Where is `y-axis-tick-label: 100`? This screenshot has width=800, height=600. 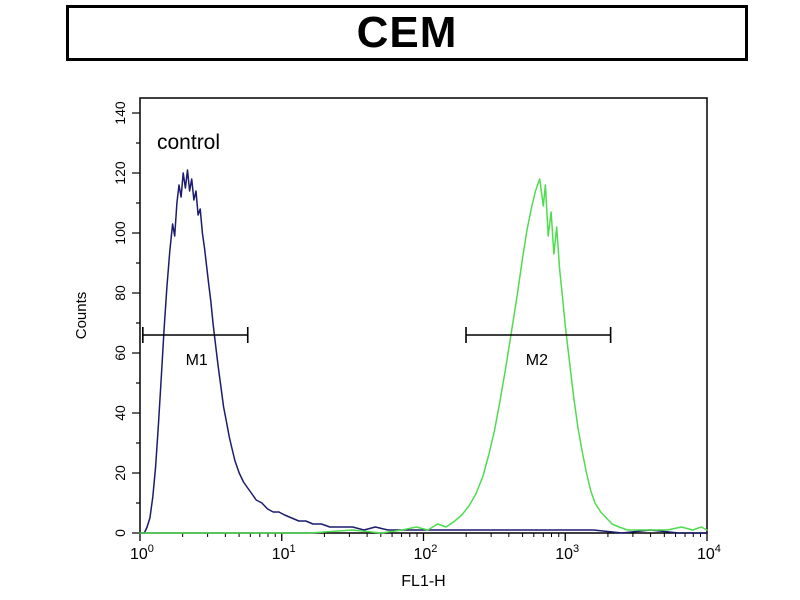
y-axis-tick-label: 100 is located at coordinates (120, 233).